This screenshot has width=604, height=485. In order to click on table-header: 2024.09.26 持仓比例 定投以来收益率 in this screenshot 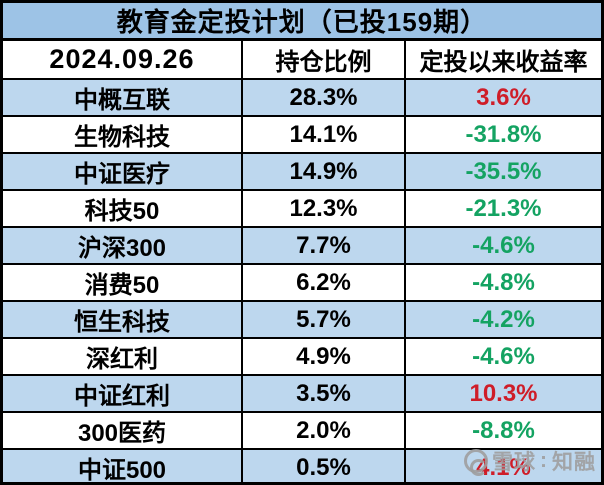, I will do `click(302, 58)`.